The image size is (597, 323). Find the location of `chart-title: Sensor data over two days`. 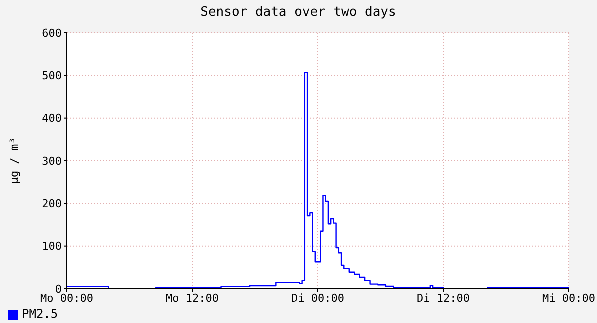

chart-title: Sensor data over two days is located at coordinates (299, 12).